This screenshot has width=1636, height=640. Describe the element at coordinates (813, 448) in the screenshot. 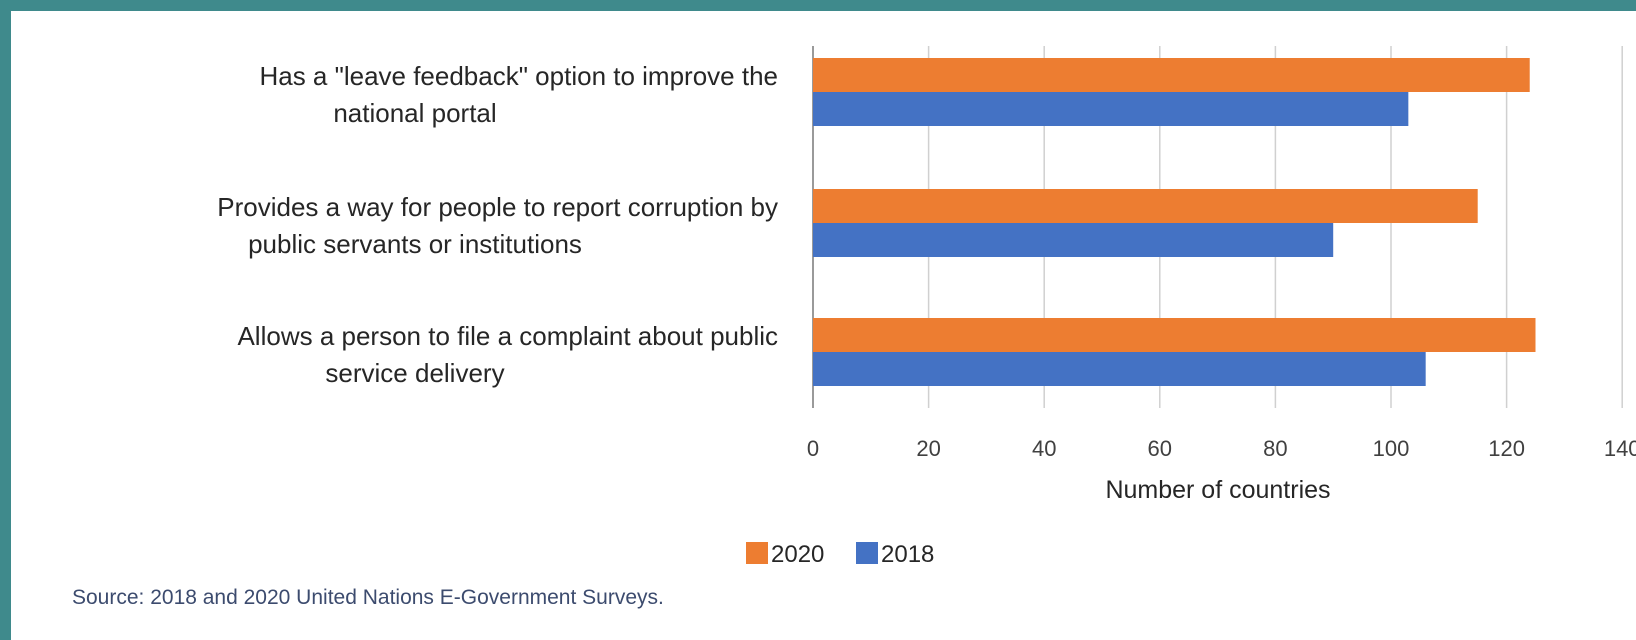

I see `x-tick-label: 0` at that location.